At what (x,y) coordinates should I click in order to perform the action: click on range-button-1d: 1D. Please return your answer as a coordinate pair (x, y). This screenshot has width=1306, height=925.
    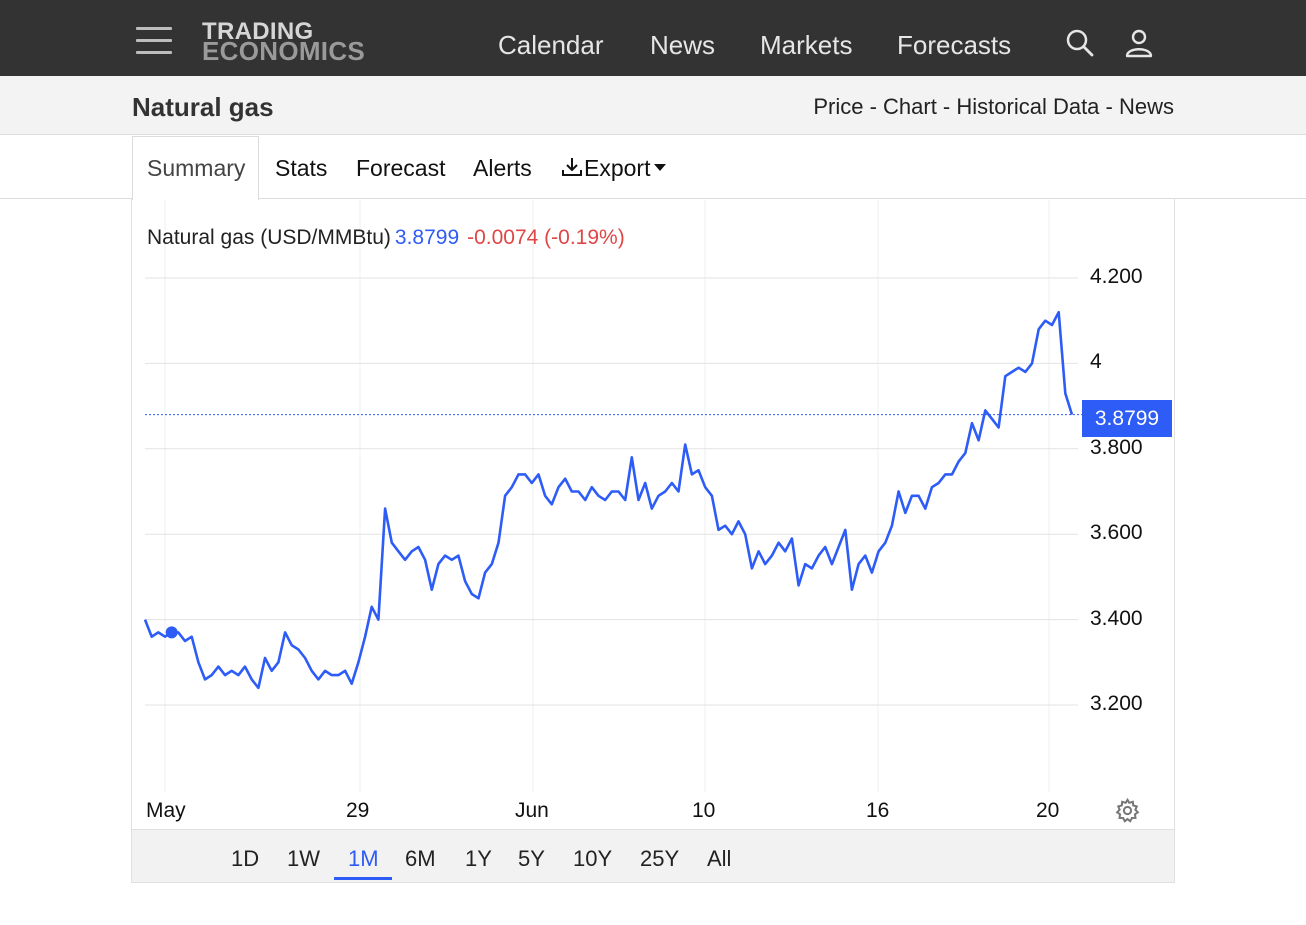
    Looking at the image, I should click on (245, 858).